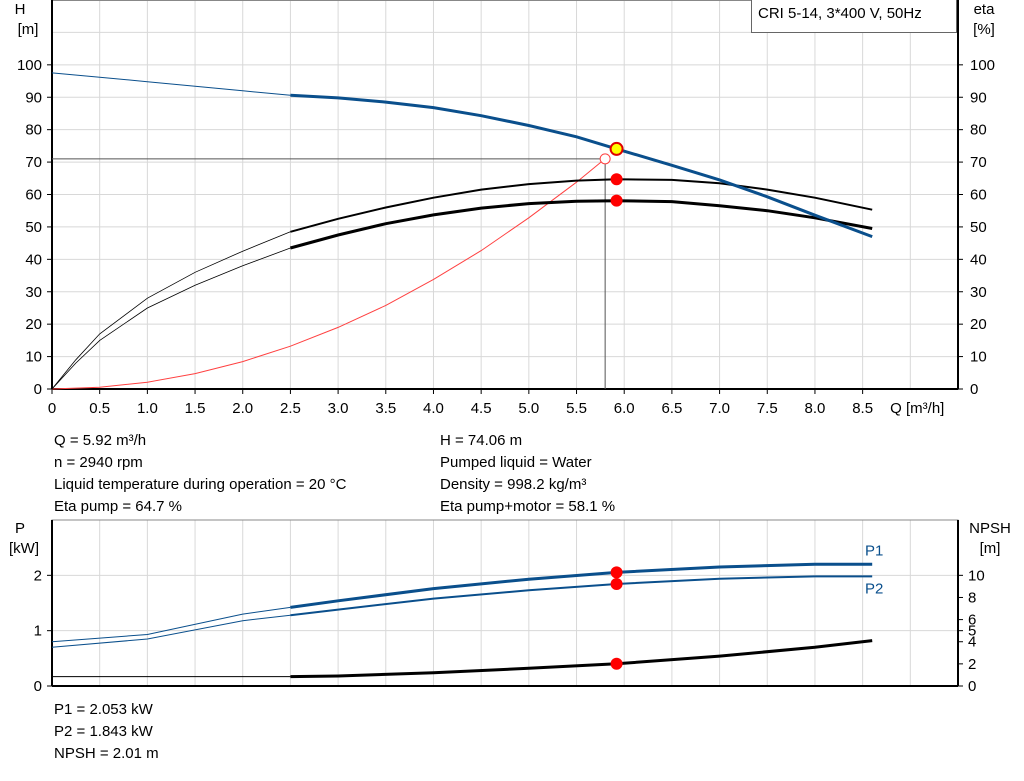  Describe the element at coordinates (972, 642) in the screenshot. I see `npsh-tick-label: 4` at that location.